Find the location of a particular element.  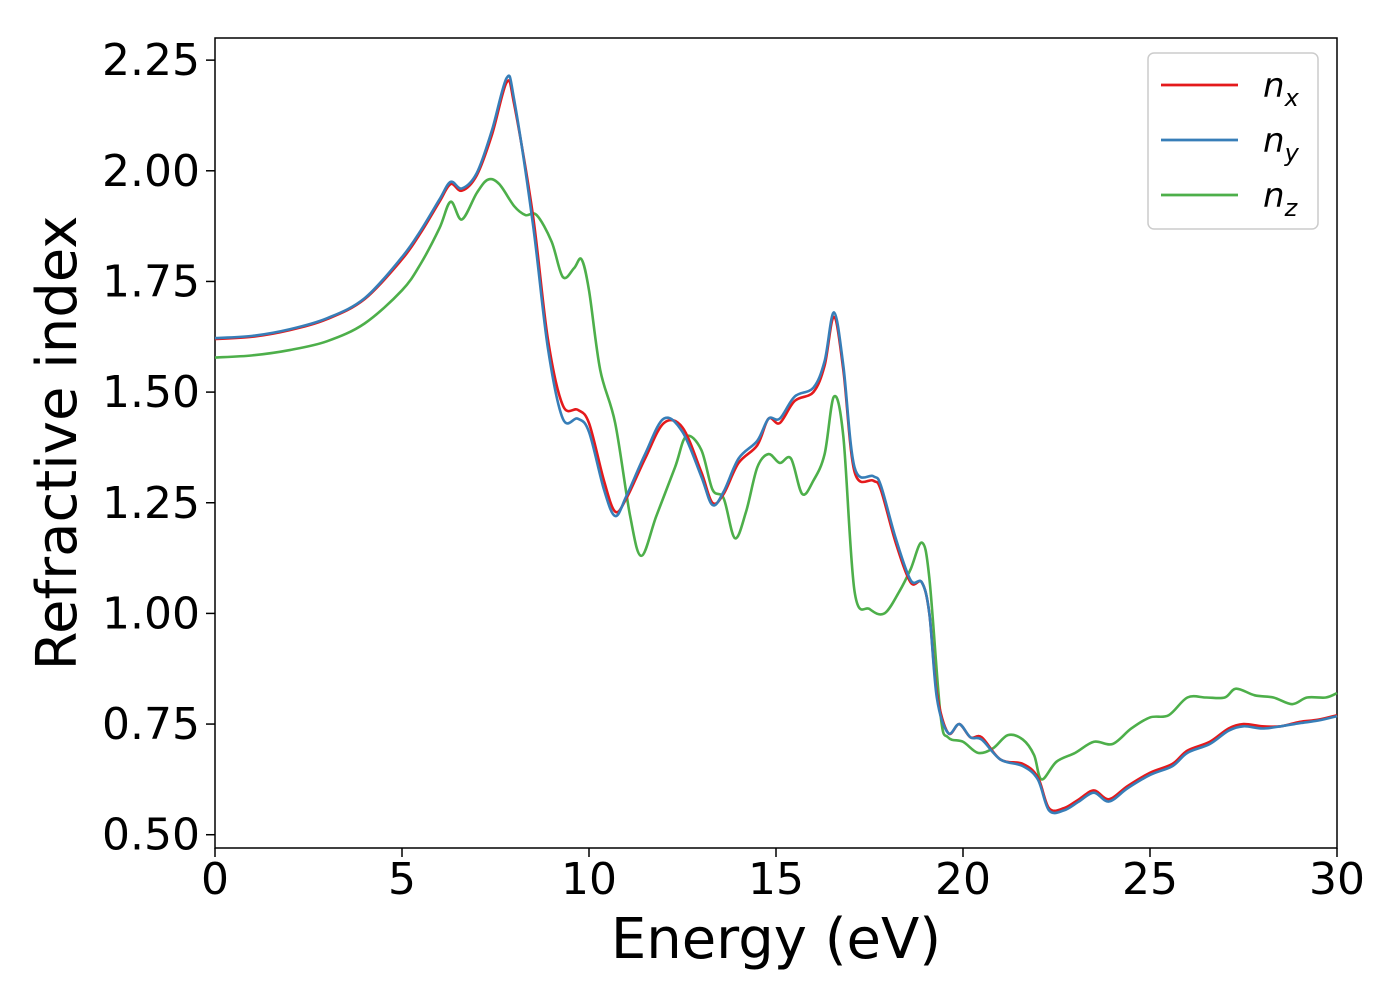

x-tick-label: 15 is located at coordinates (776, 879).